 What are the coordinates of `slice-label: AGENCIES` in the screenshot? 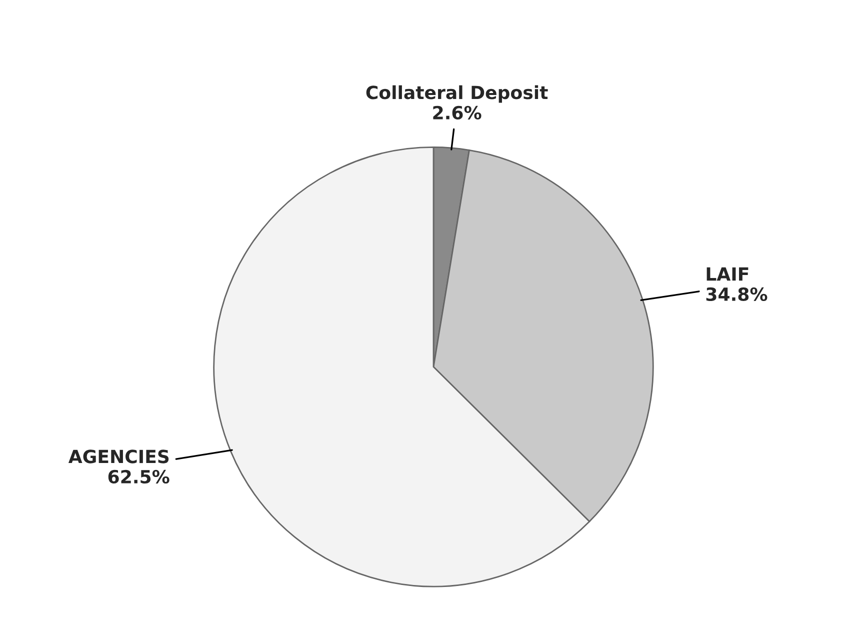 It's located at (118, 457).